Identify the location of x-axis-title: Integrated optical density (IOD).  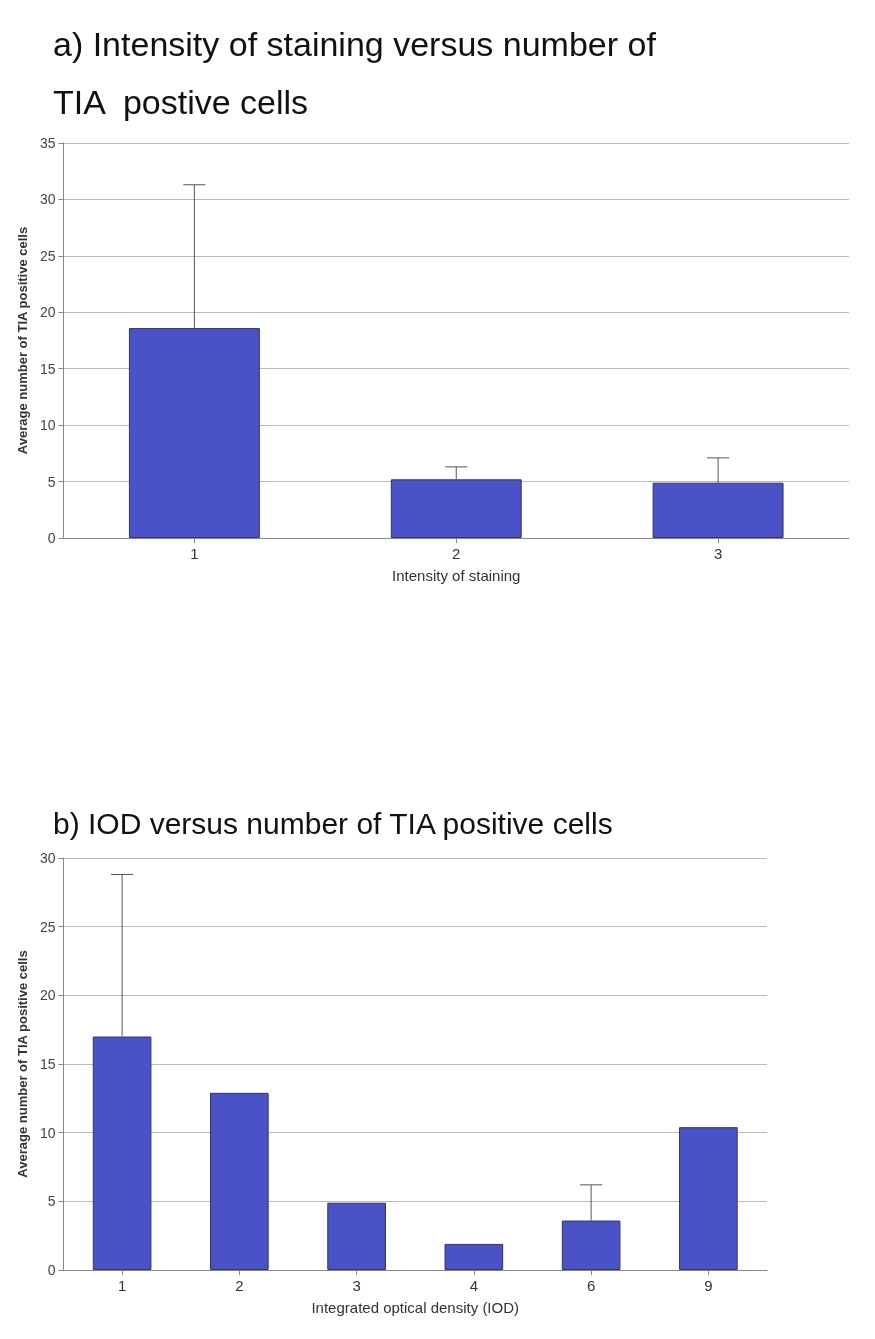
(415, 1307).